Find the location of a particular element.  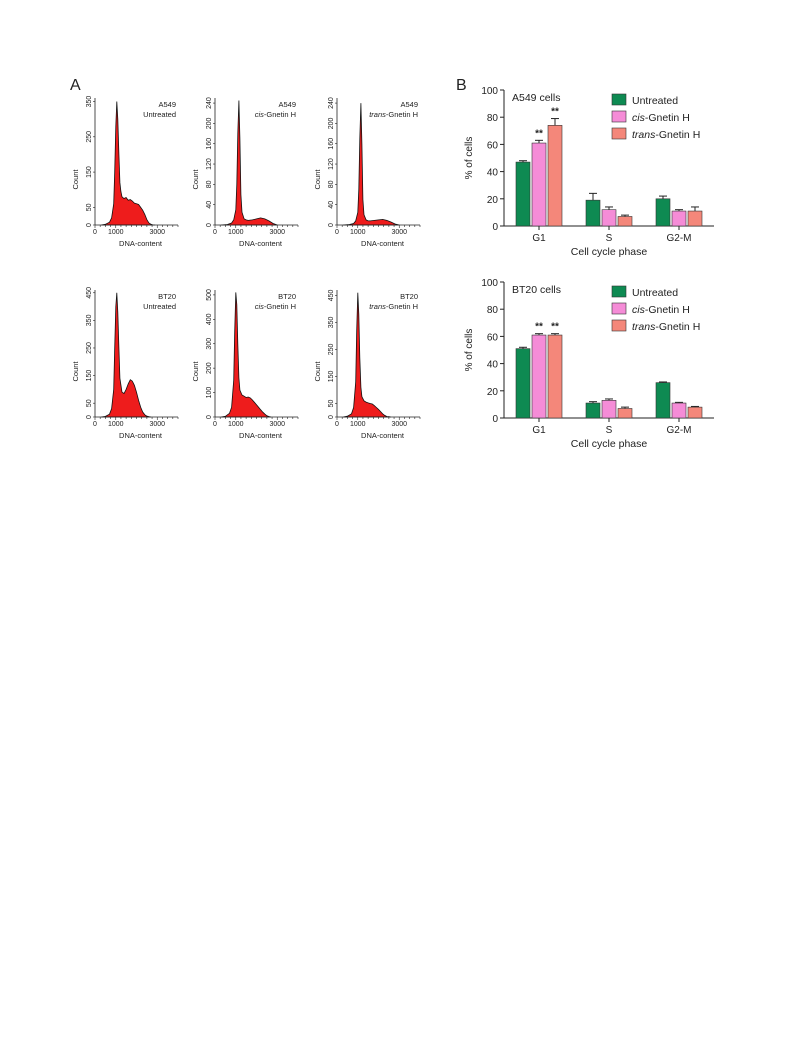

chart-title: A549 cells is located at coordinates (536, 98).